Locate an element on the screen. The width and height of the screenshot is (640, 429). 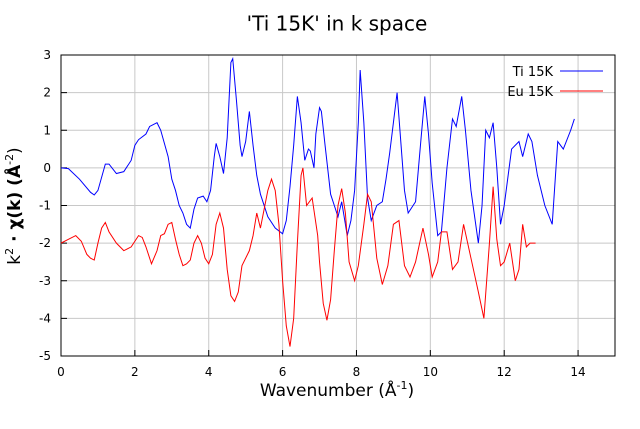
y-label-sup: 2 is located at coordinates (9, 251).